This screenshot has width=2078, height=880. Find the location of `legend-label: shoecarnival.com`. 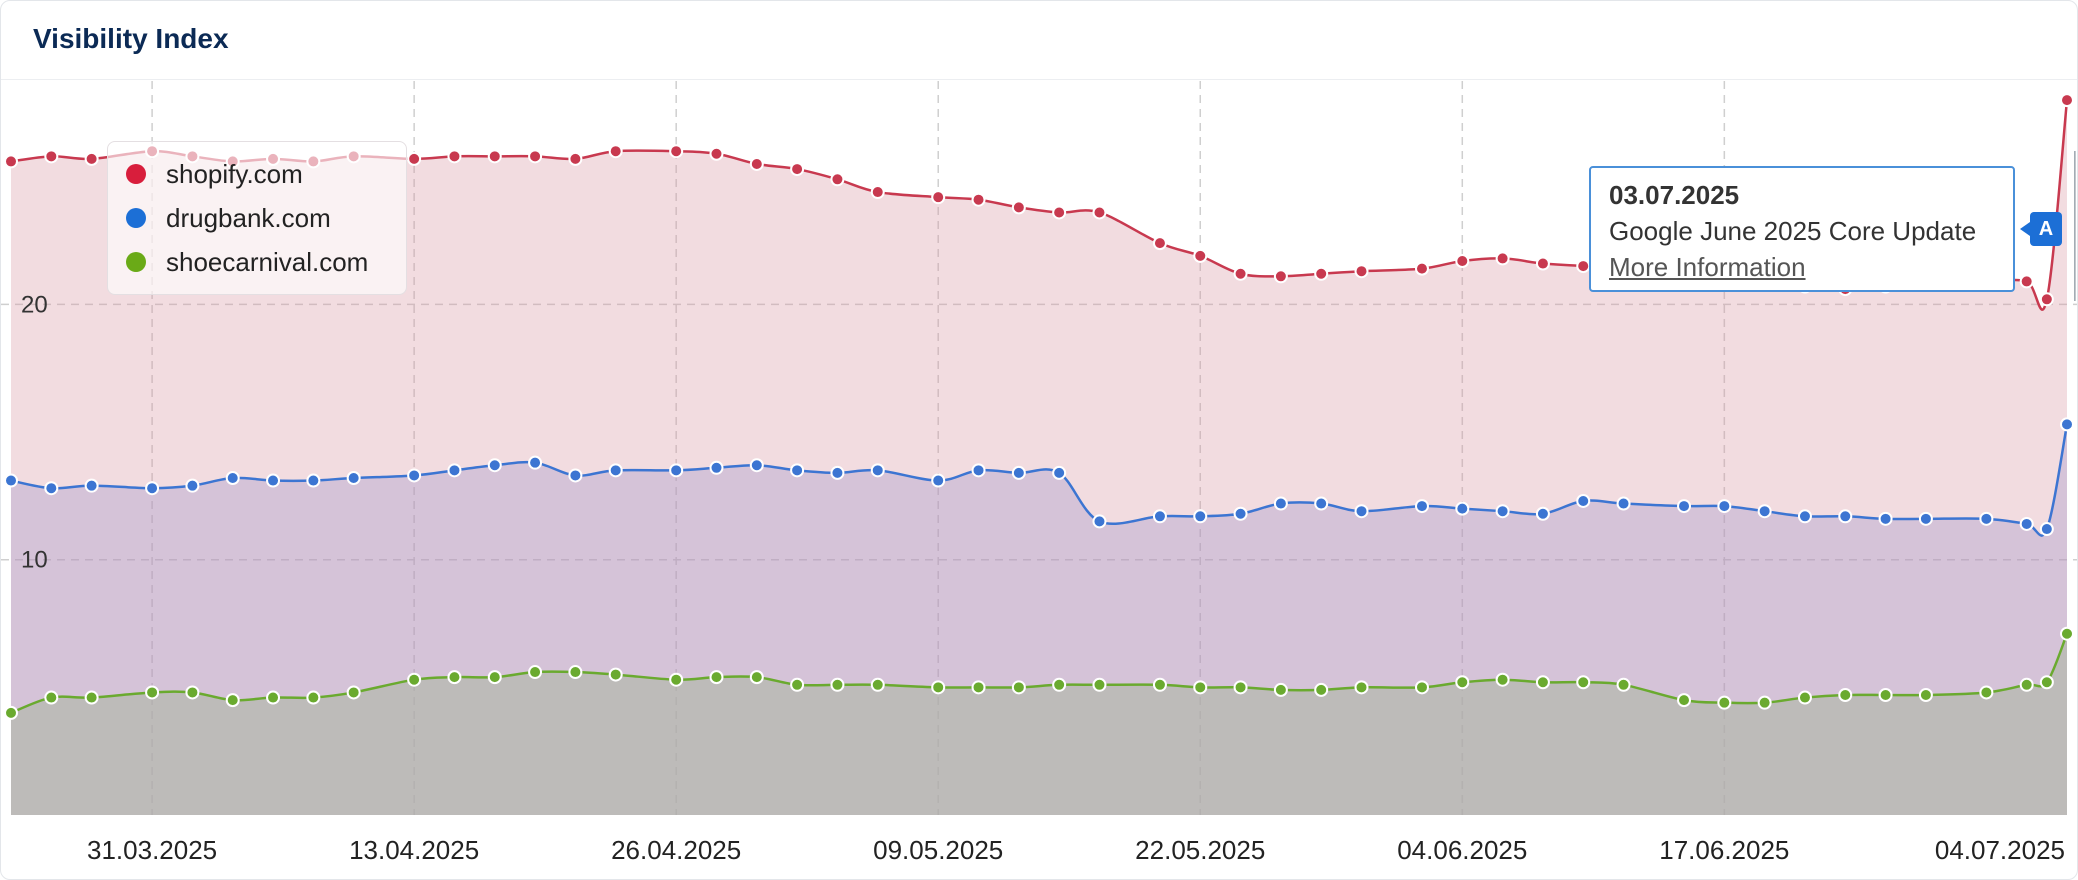

legend-label: shoecarnival.com is located at coordinates (267, 261).